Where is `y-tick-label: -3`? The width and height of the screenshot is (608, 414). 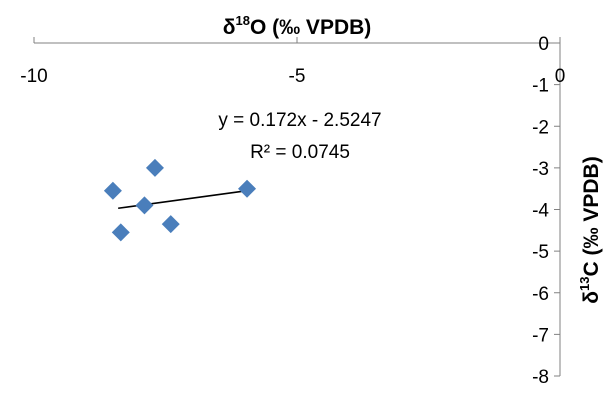
y-tick-label: -3 is located at coordinates (540, 169).